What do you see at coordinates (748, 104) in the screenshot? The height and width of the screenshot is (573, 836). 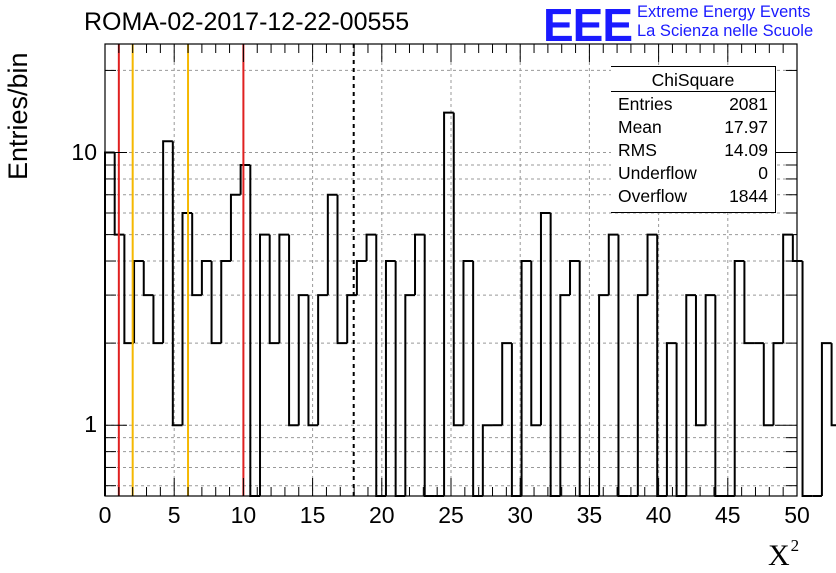 I see `stats-value: 2081` at bounding box center [748, 104].